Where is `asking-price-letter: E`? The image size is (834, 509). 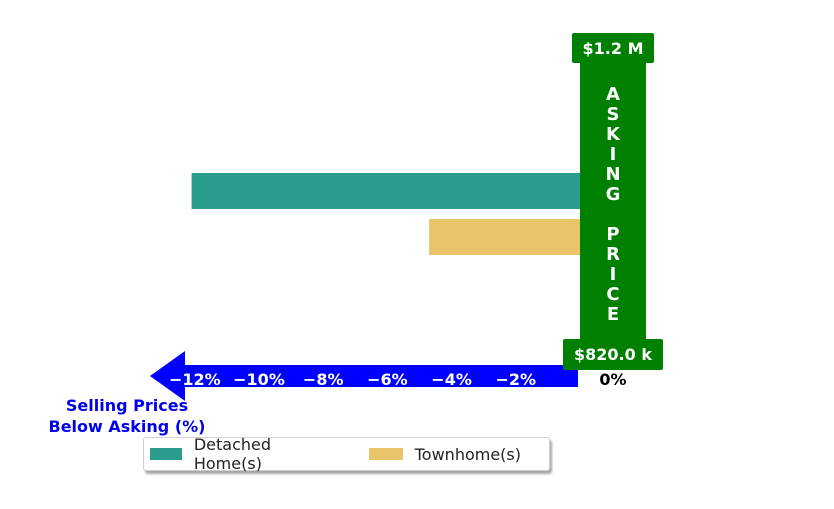
asking-price-letter: E is located at coordinates (613, 314).